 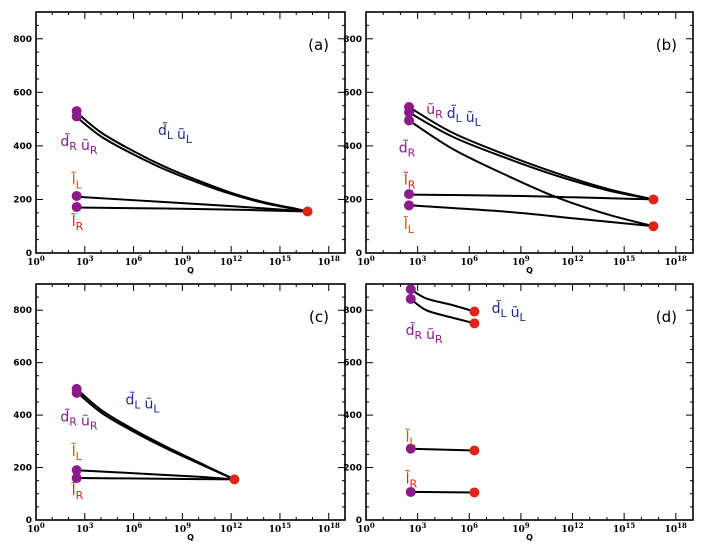 What do you see at coordinates (407, 150) in the screenshot?
I see `particle-label: d̃R` at bounding box center [407, 150].